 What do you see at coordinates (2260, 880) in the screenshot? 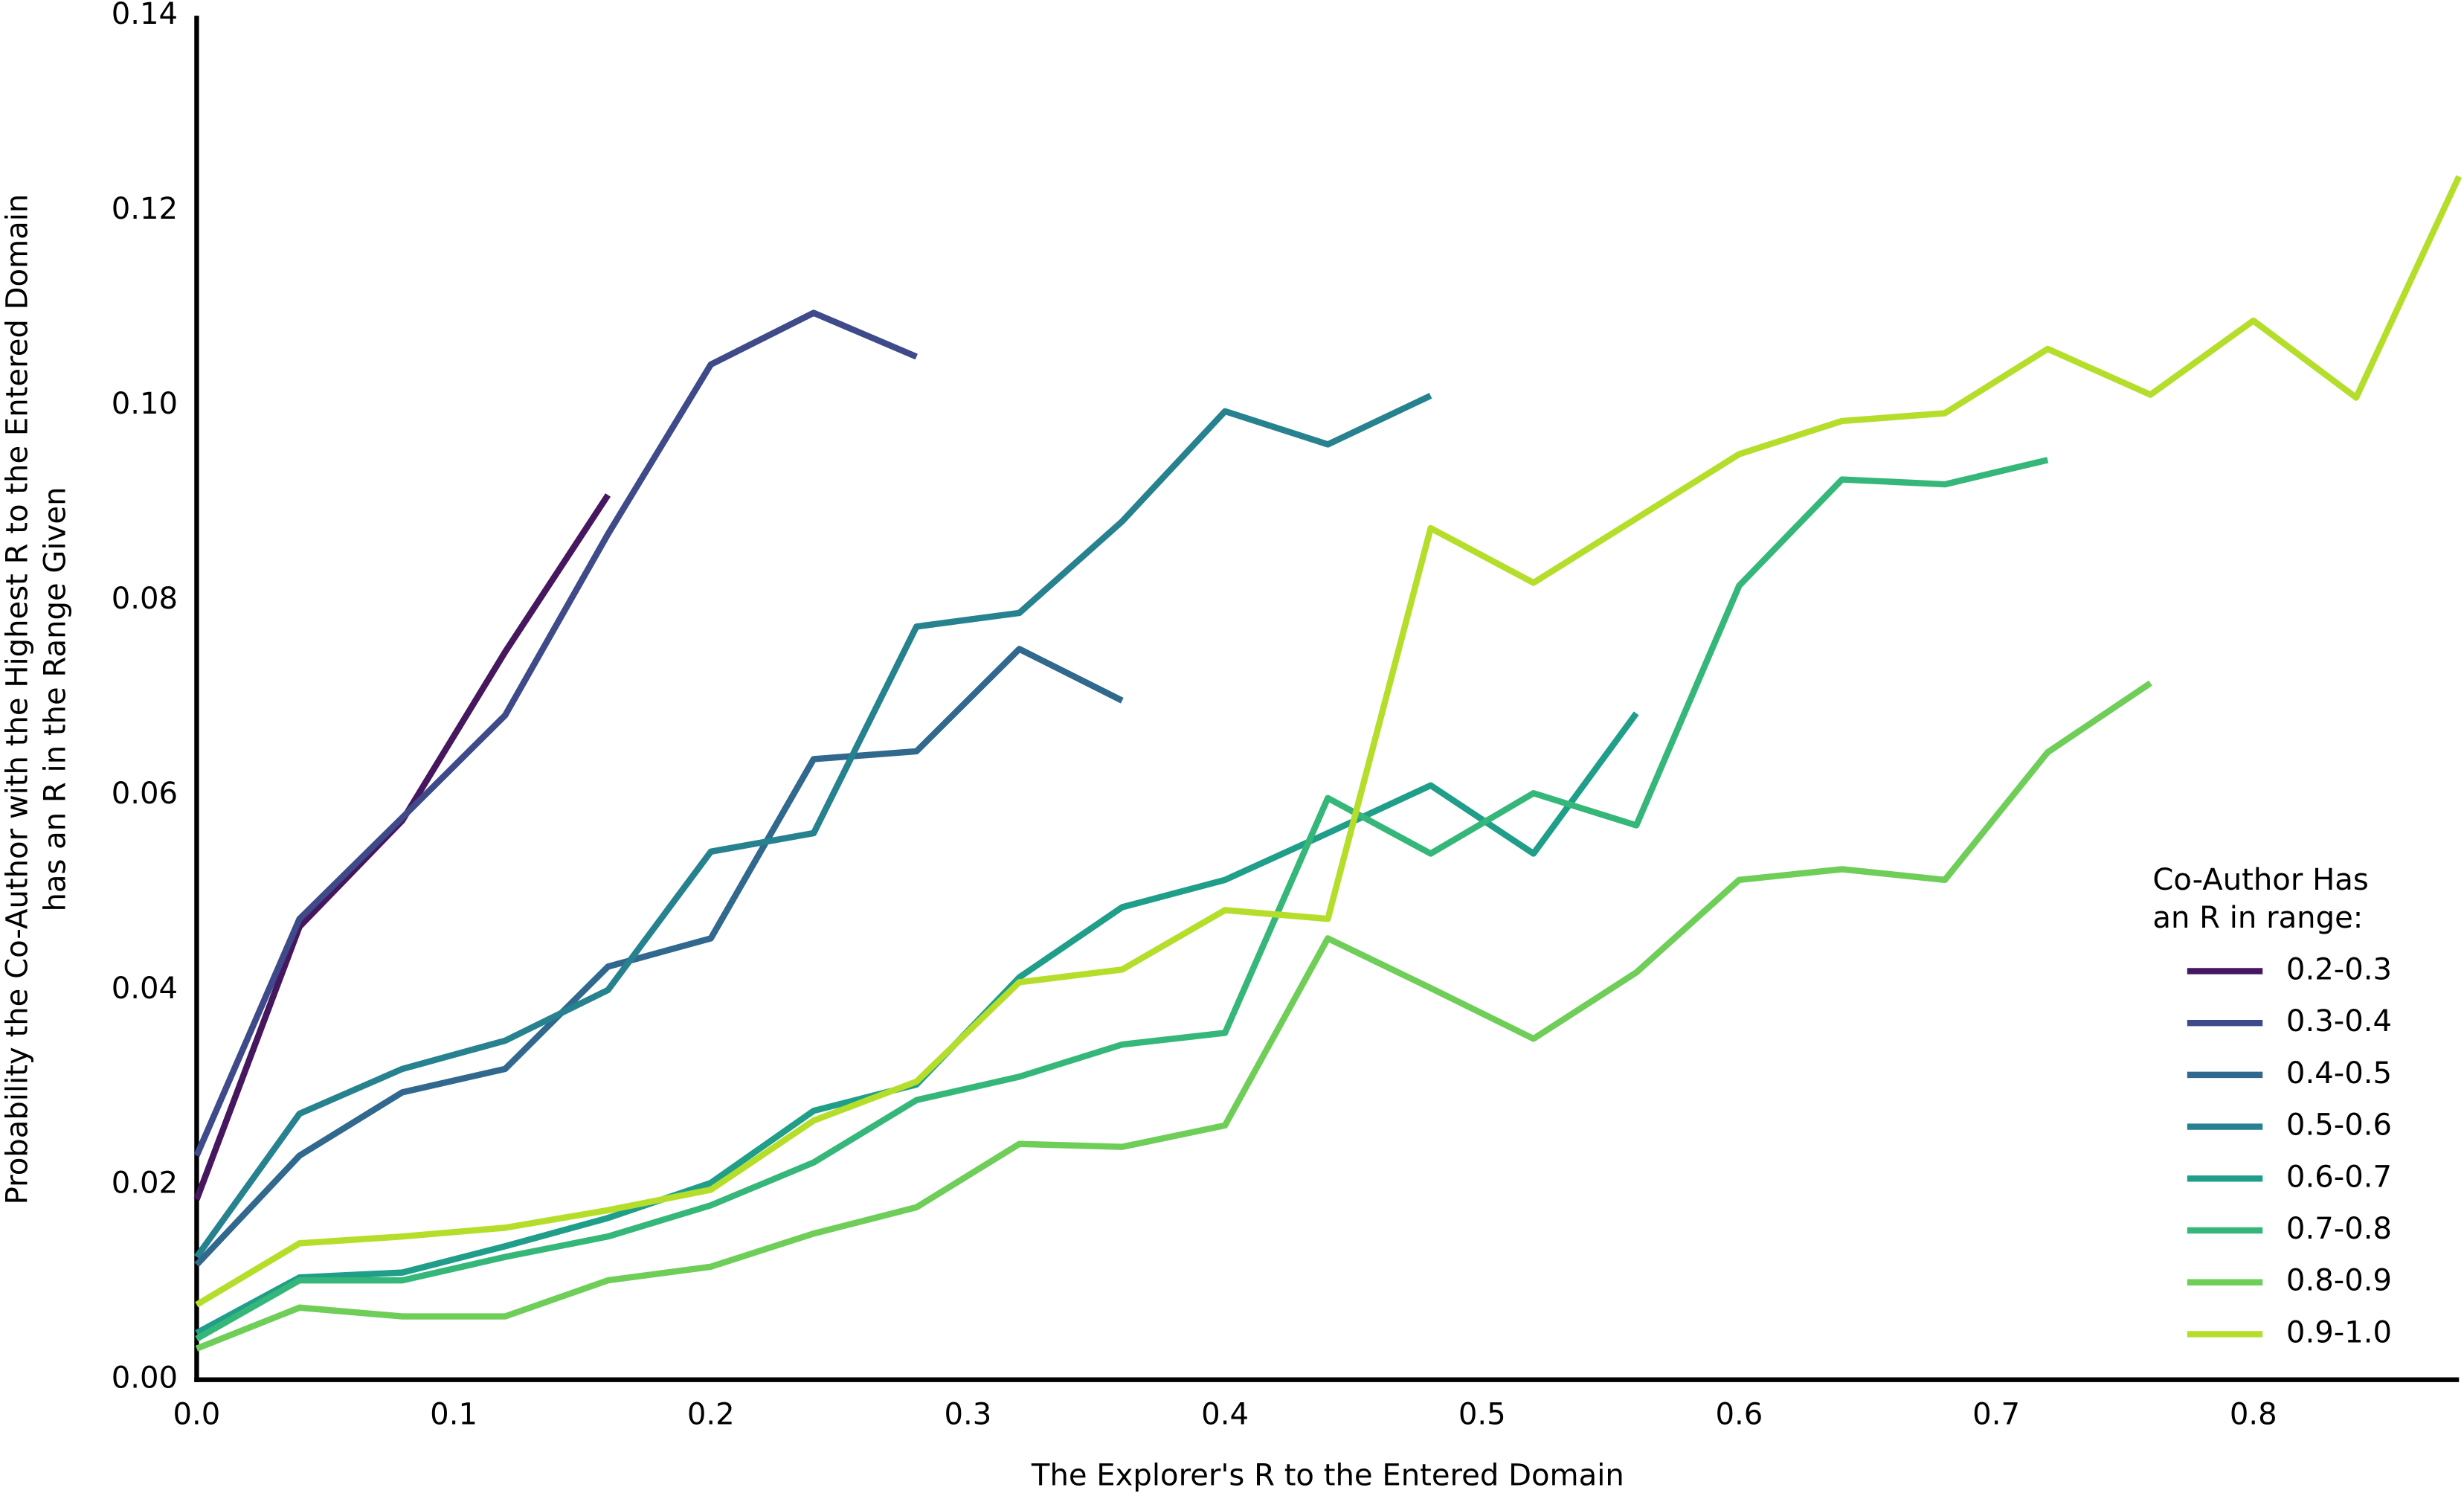
I see `legend-title: Co-Author Has` at bounding box center [2260, 880].